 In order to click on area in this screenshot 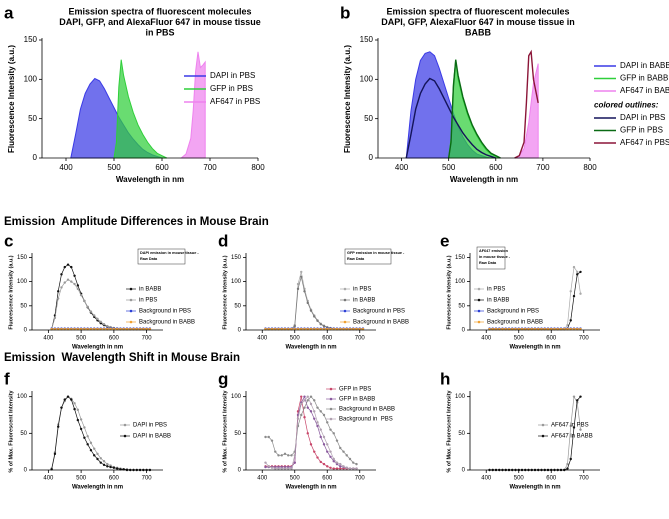, I will do `click(192, 105)`.